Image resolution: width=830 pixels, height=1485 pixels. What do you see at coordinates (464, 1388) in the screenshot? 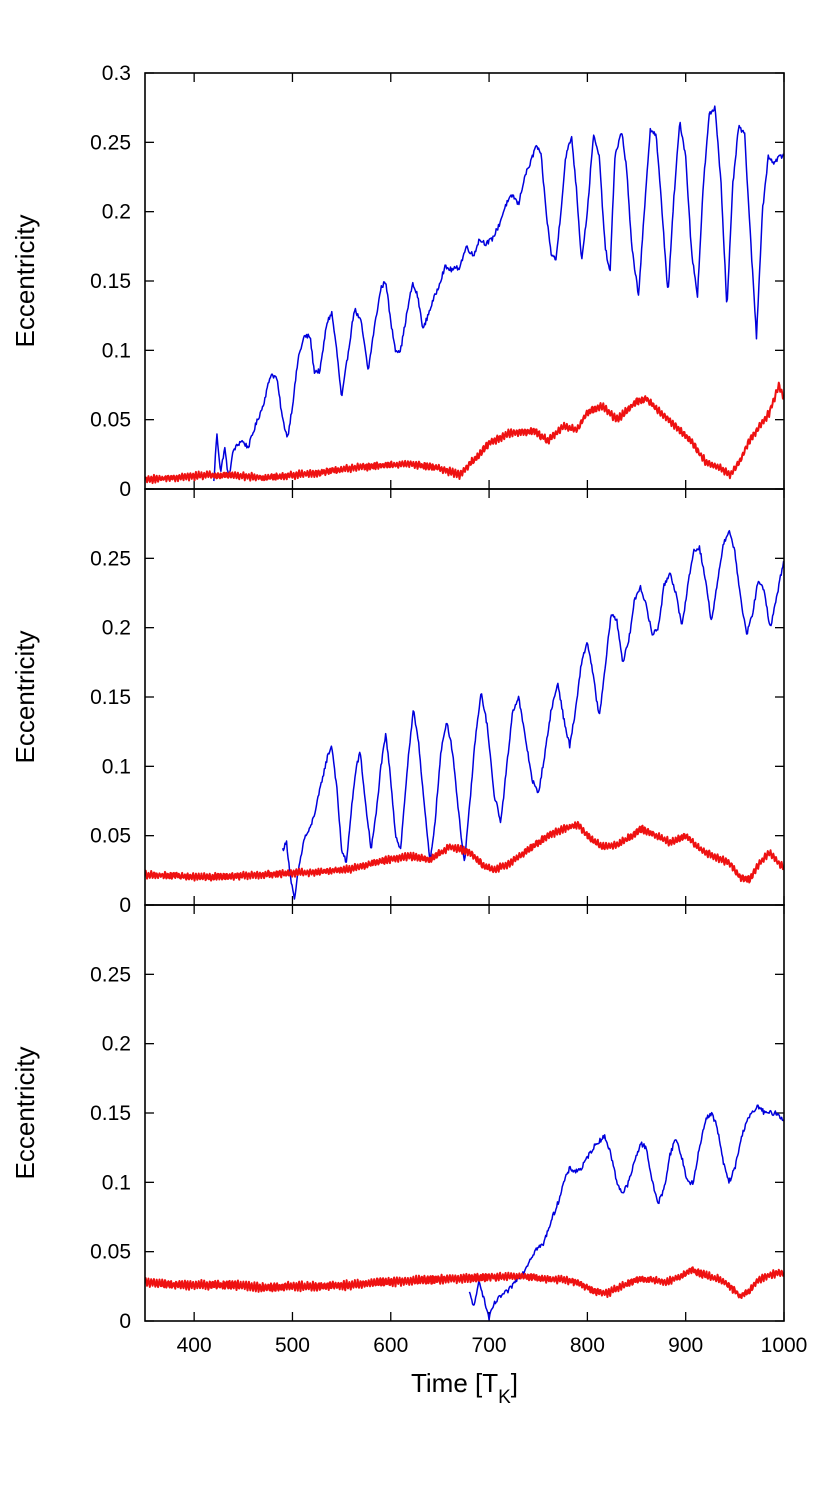
I see `x-axis-title: Time [TK]` at bounding box center [464, 1388].